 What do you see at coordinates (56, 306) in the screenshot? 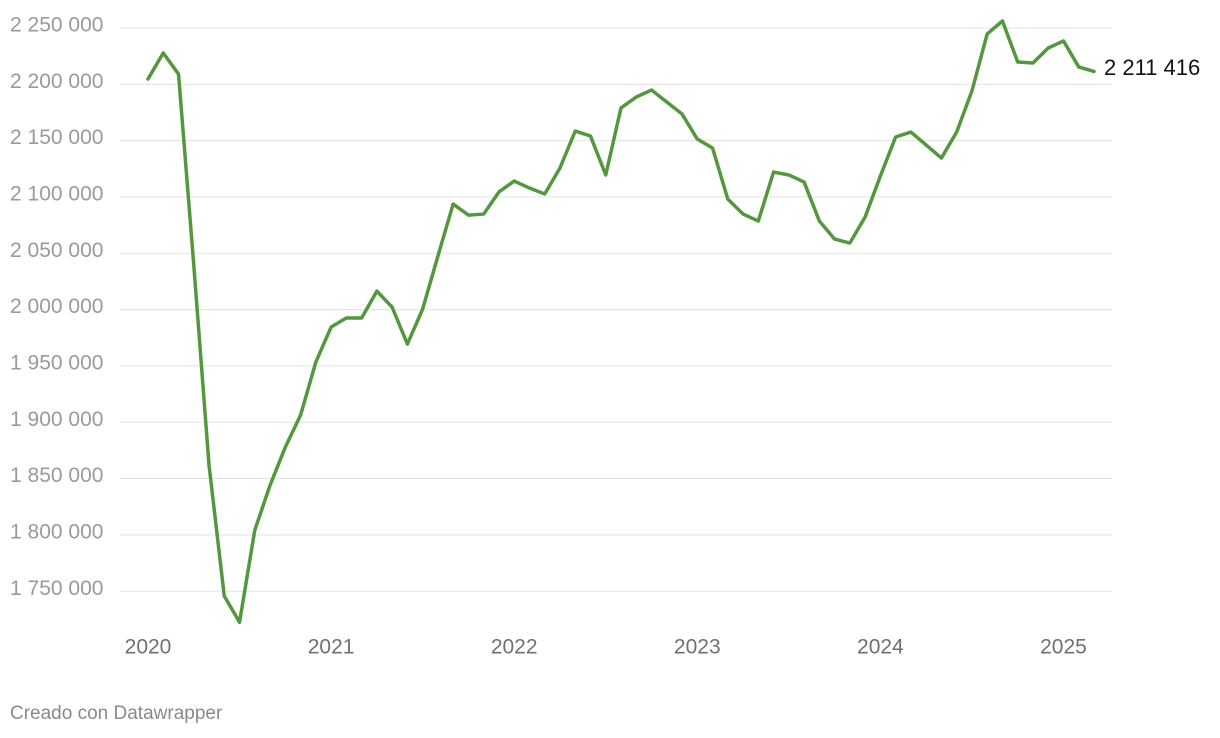
I see `y-tick-label: 2 000 000` at bounding box center [56, 306].